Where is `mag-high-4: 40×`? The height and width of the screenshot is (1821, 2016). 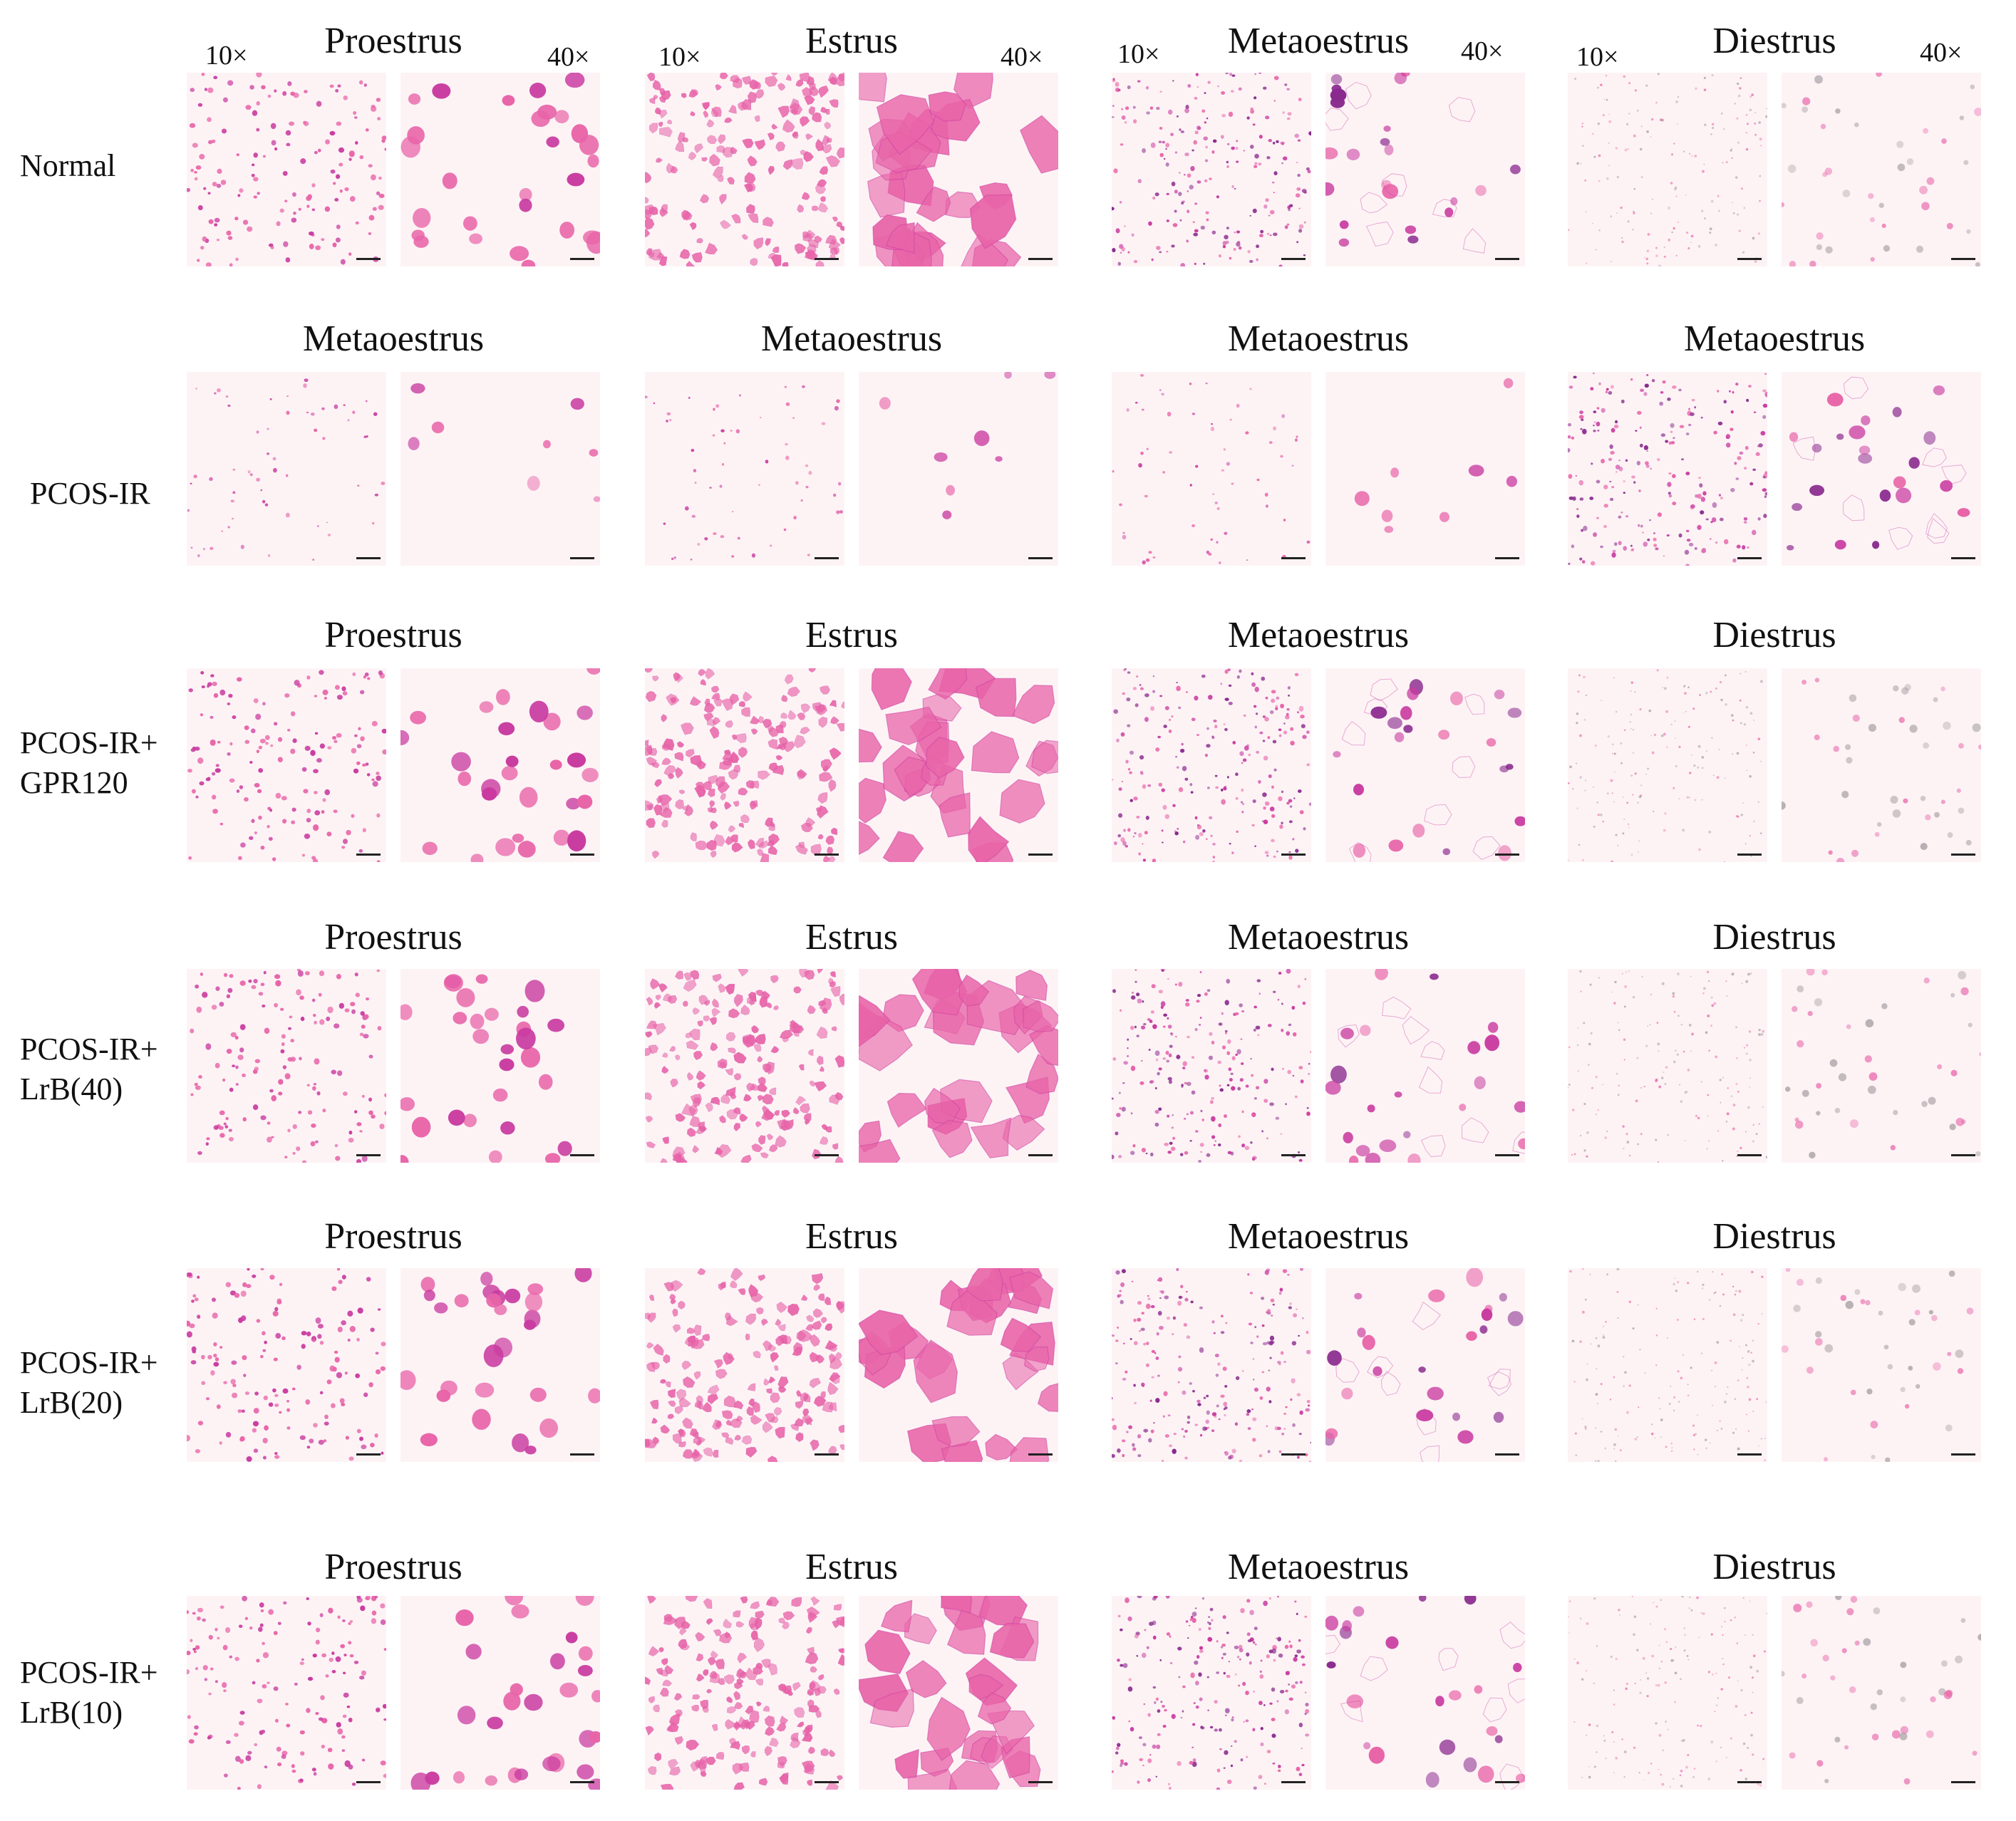
mag-high-4: 40× is located at coordinates (1941, 53).